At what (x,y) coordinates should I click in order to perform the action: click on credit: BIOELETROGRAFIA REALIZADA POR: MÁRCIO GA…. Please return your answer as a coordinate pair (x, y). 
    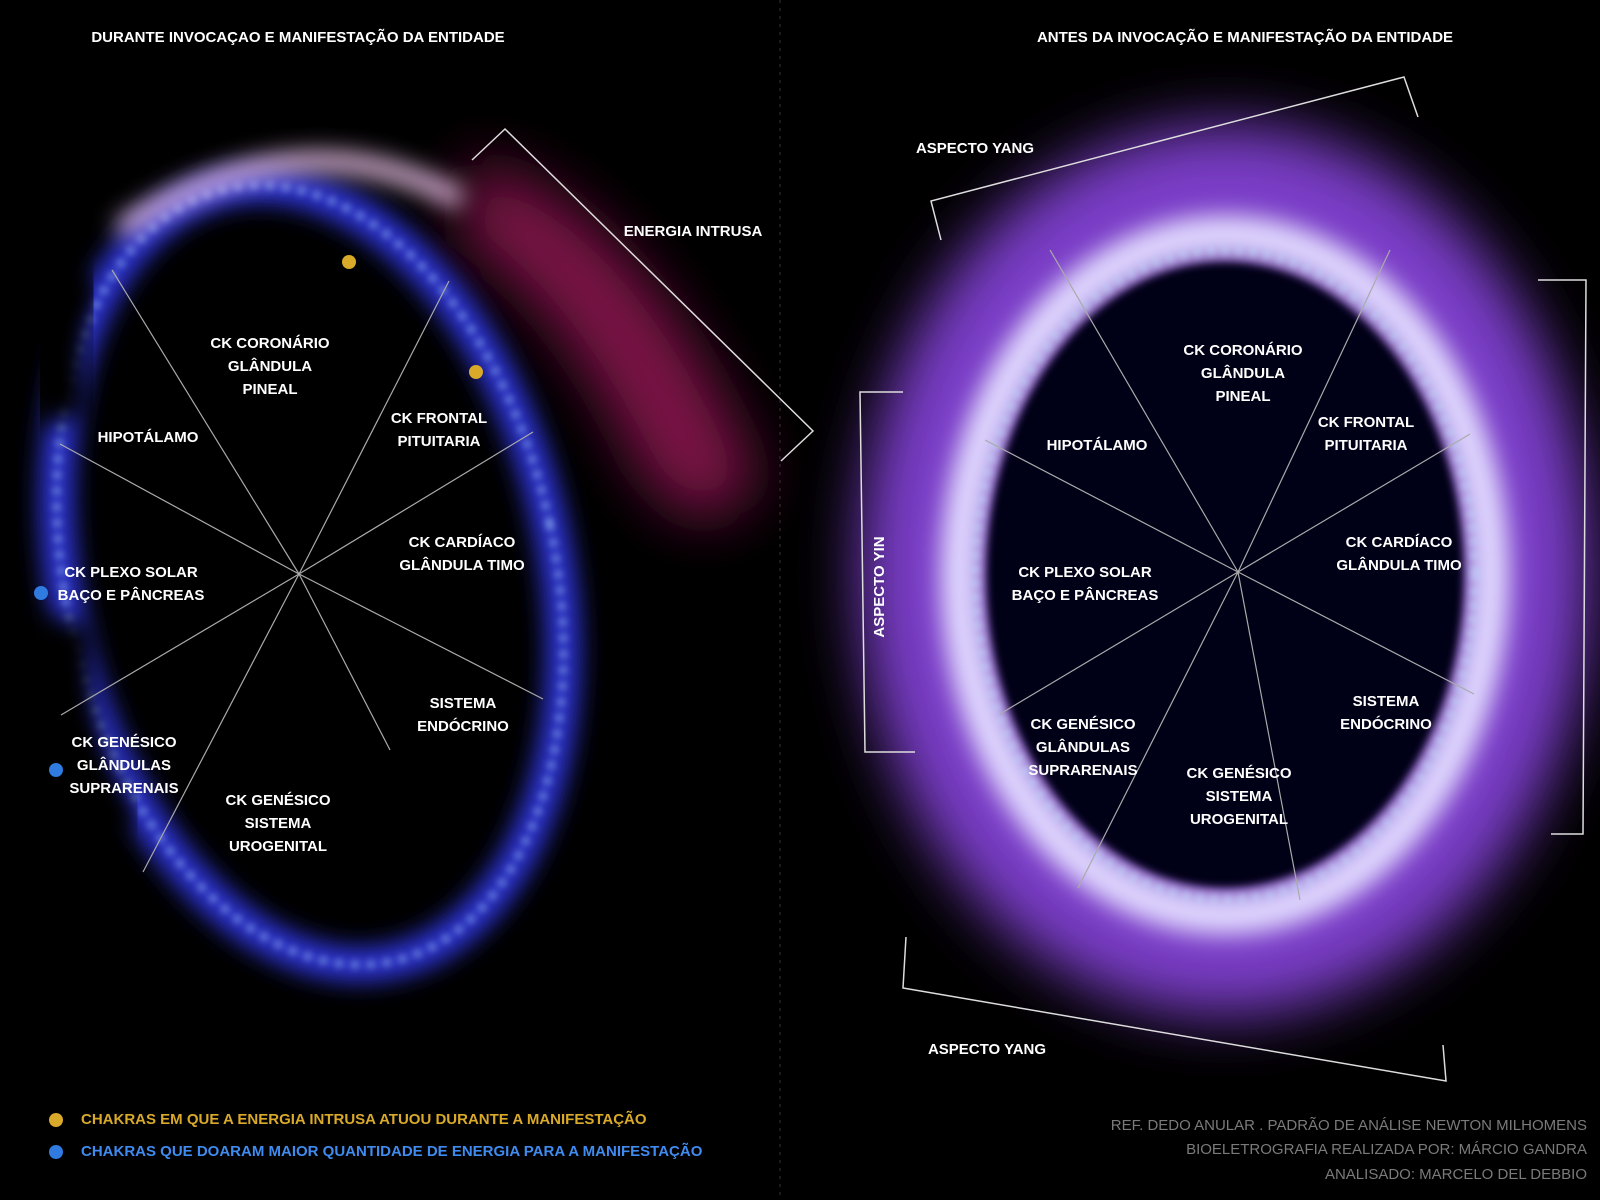
    Looking at the image, I should click on (1386, 1149).